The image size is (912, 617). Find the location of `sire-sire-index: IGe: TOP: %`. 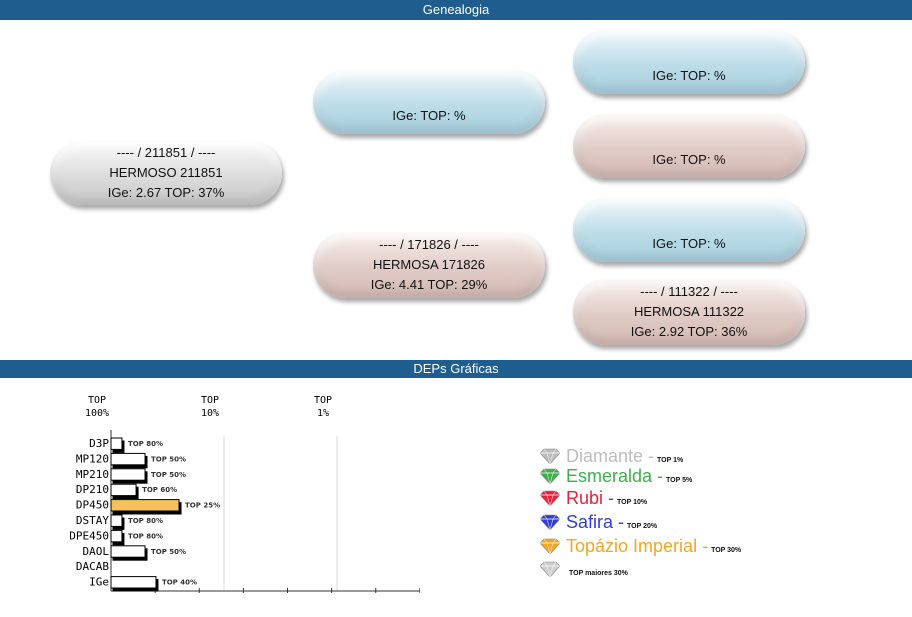

sire-sire-index: IGe: TOP: % is located at coordinates (689, 75).